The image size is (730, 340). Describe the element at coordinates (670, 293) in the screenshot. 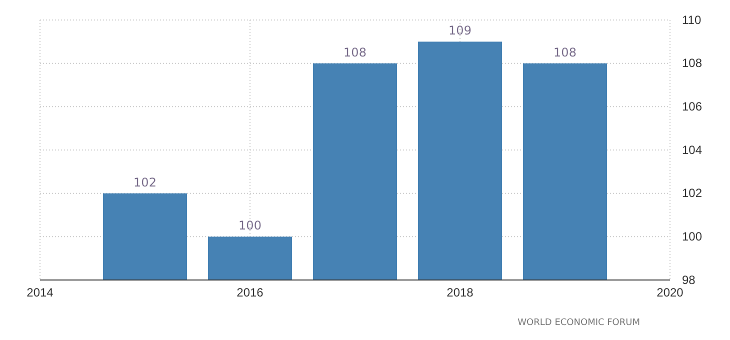

I see `x-tick-label: 2020` at that location.